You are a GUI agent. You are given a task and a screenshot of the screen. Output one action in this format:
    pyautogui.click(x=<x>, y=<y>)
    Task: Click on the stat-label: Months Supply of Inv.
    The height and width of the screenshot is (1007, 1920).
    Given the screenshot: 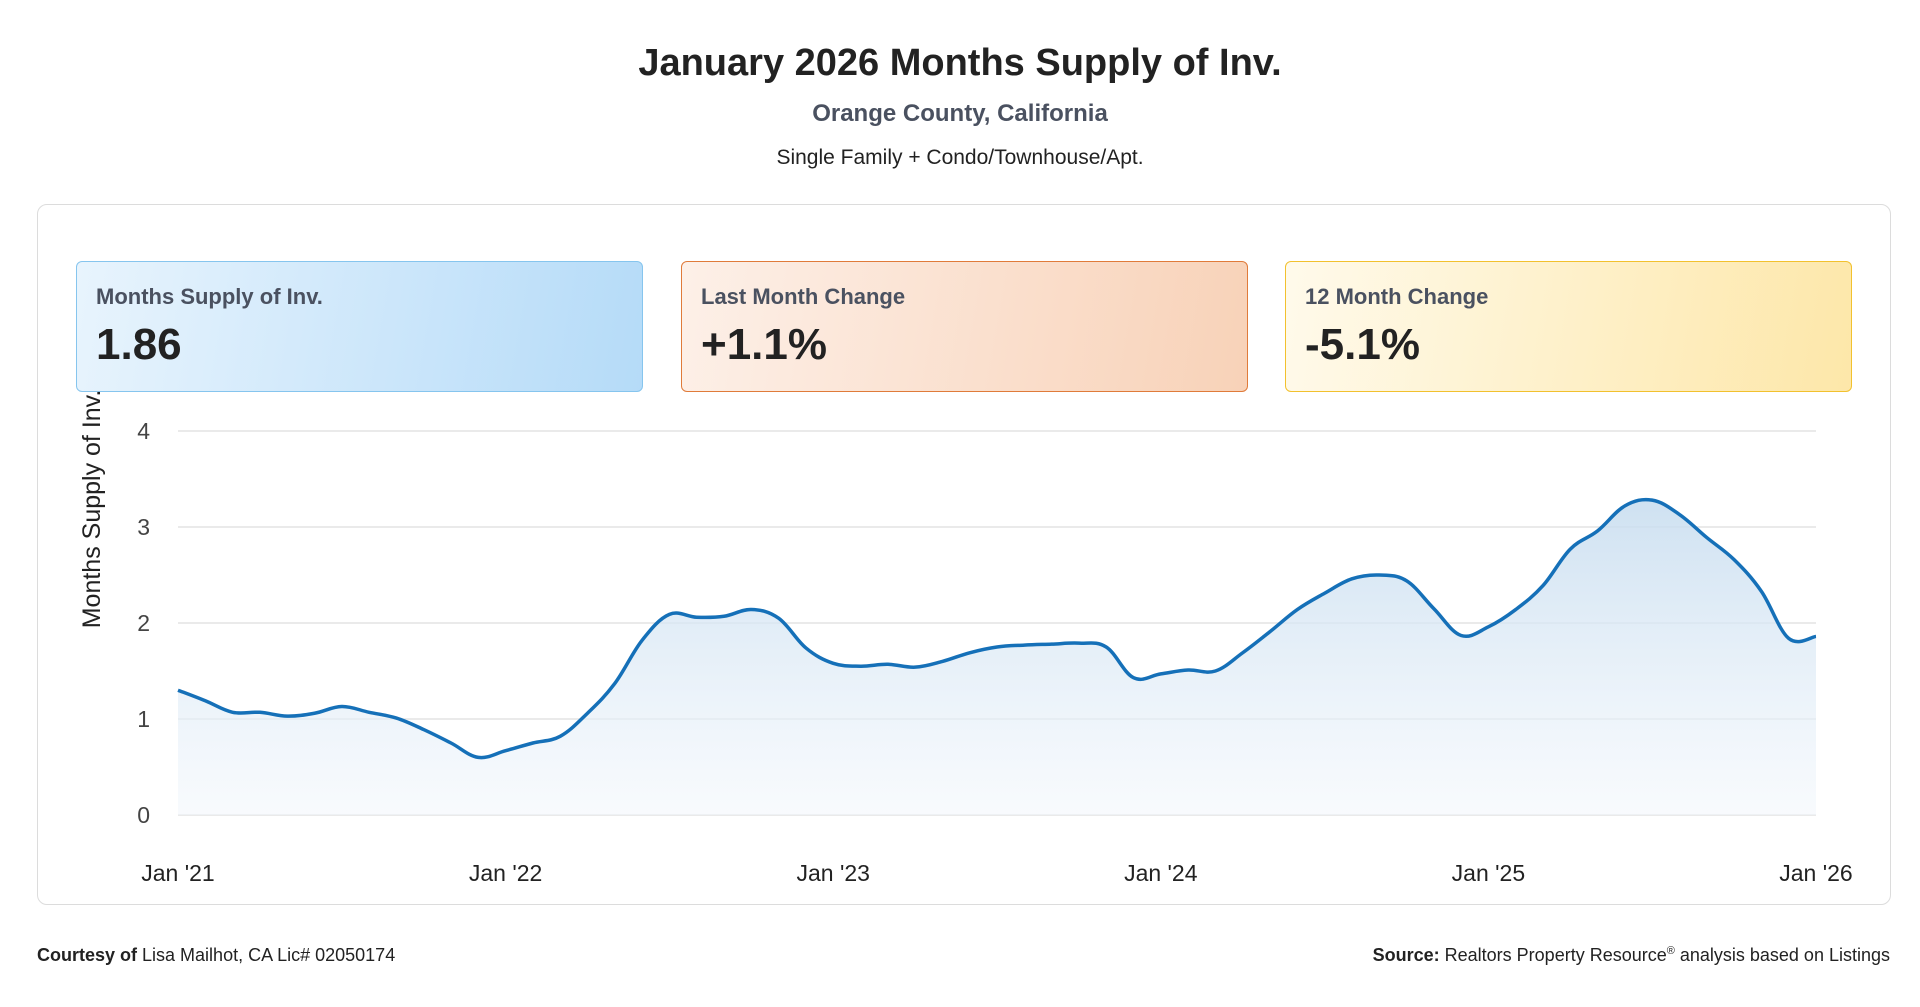 What is the action you would take?
    pyautogui.click(x=209, y=296)
    